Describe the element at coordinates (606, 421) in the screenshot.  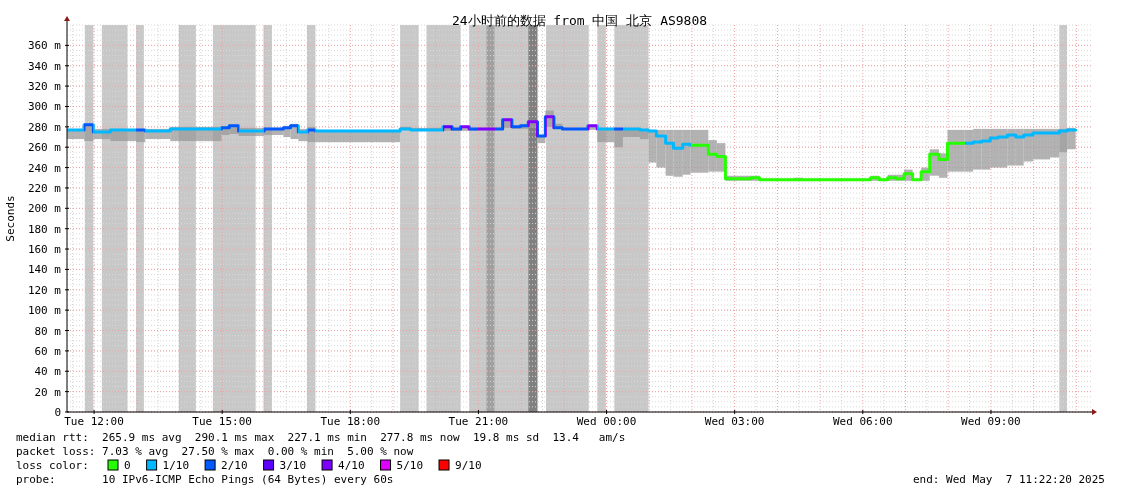
I see `x-tick-label: Wed 00:00` at that location.